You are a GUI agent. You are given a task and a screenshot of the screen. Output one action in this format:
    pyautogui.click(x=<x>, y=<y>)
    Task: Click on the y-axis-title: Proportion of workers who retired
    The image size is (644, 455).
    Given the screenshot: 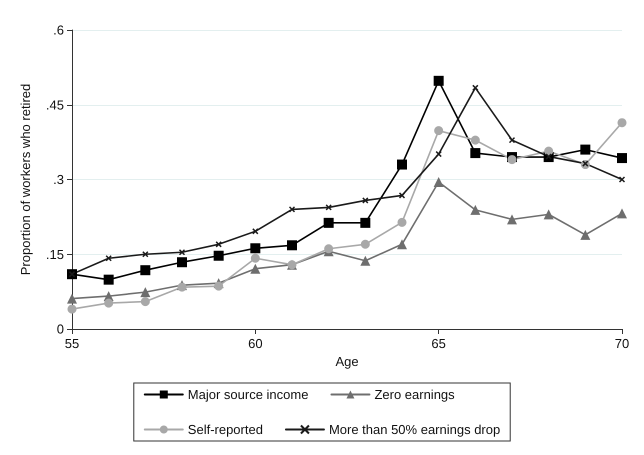 What is the action you would take?
    pyautogui.click(x=25, y=180)
    